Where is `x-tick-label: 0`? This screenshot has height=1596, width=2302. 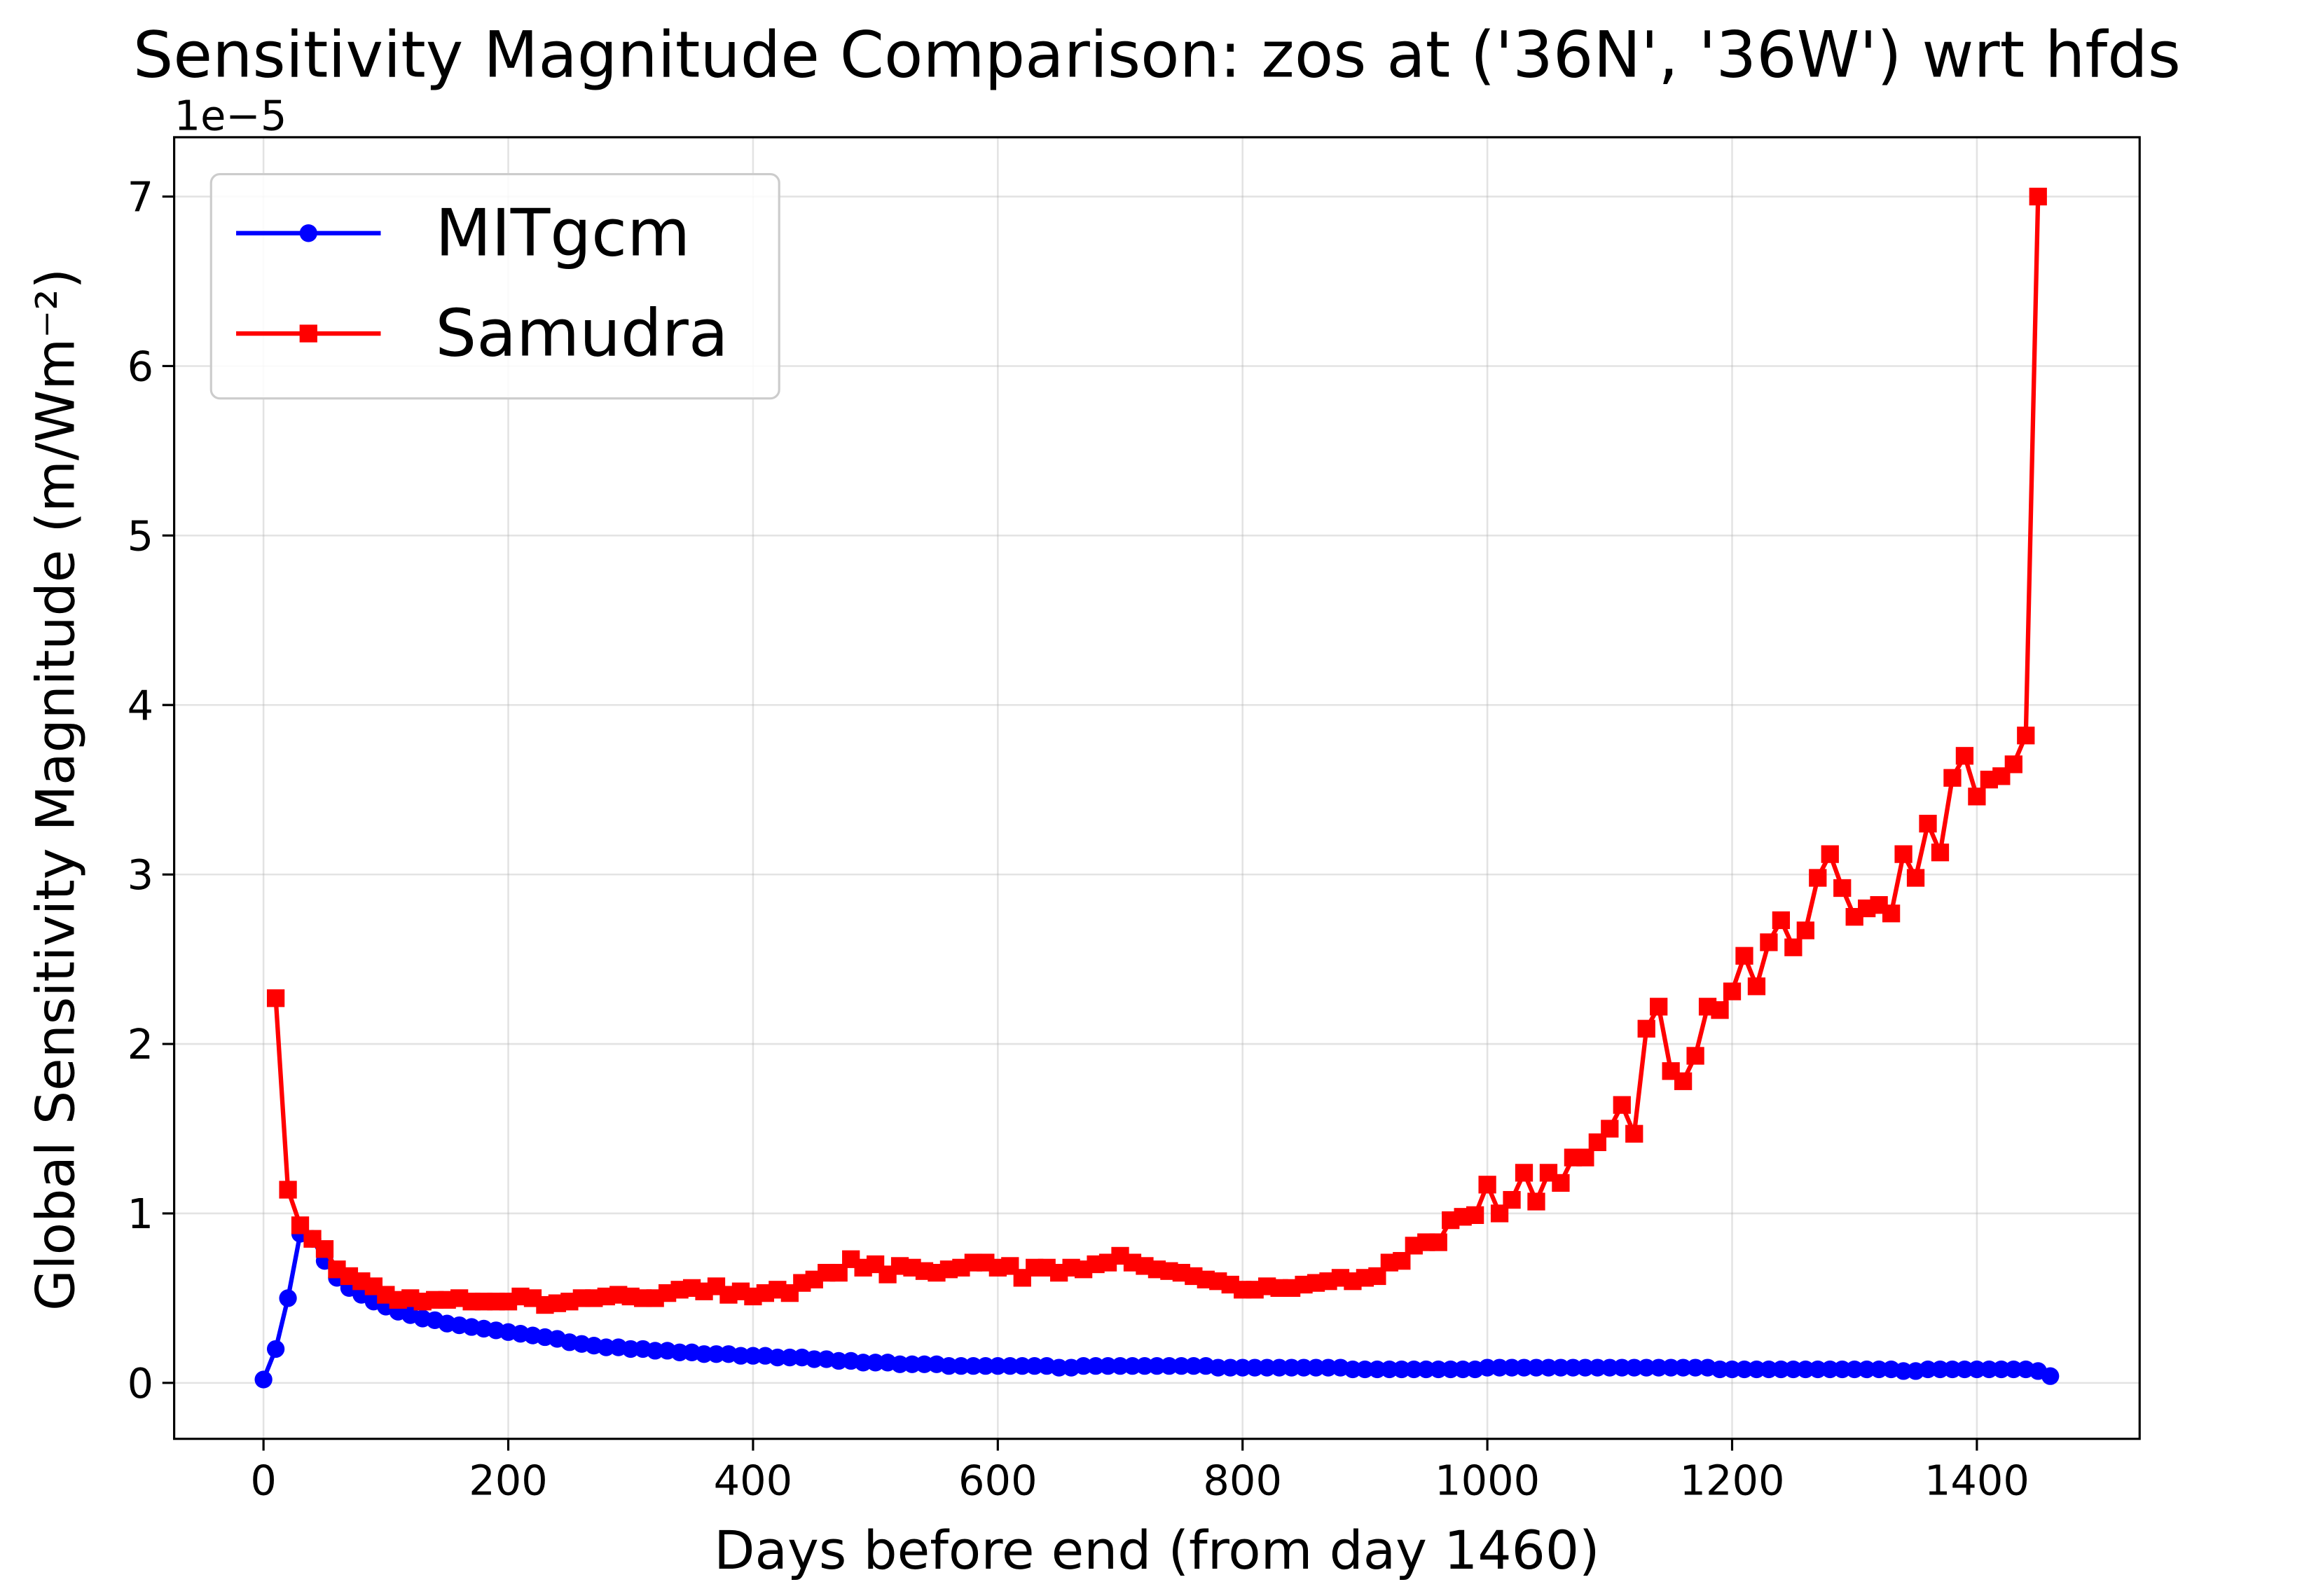
x-tick-label: 0 is located at coordinates (263, 1481).